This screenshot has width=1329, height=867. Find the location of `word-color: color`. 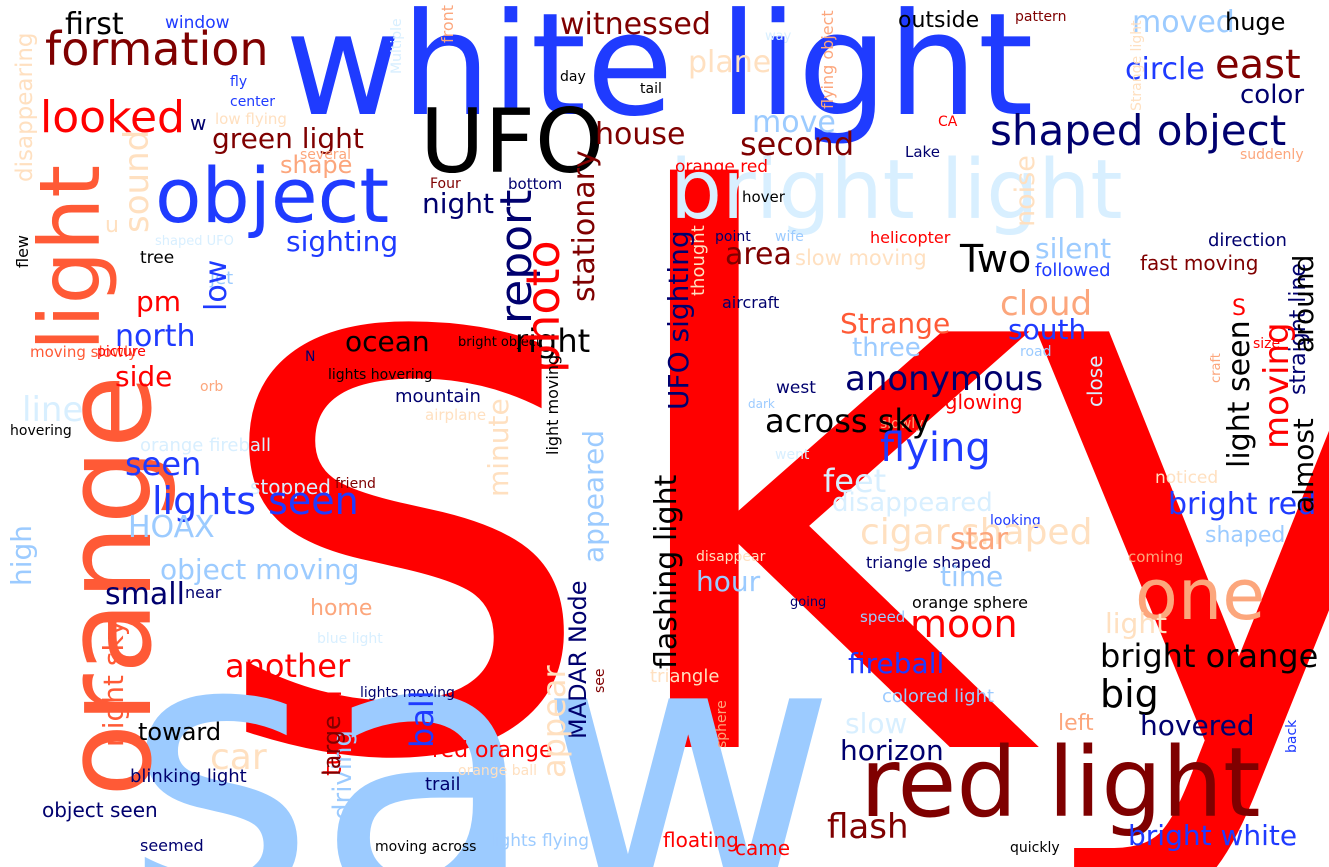

word-color: color is located at coordinates (1272, 95).